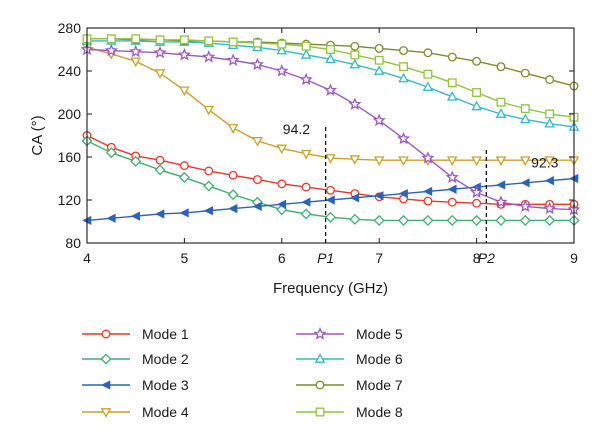  I want to click on legend-item: Mode 1, so click(135, 334).